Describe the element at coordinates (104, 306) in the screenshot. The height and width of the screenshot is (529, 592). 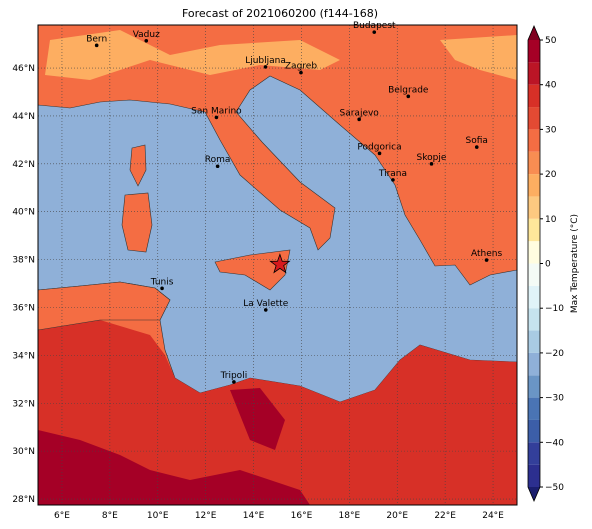
I see `maghreb-coast` at that location.